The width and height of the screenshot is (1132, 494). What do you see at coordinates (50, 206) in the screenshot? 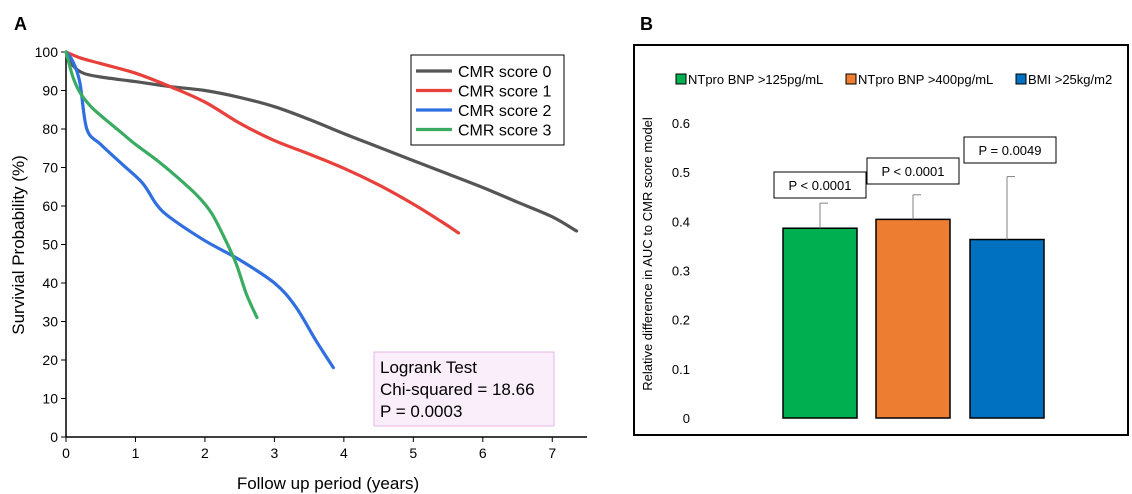
I see `panel-a-y-tick-label: 60` at bounding box center [50, 206].